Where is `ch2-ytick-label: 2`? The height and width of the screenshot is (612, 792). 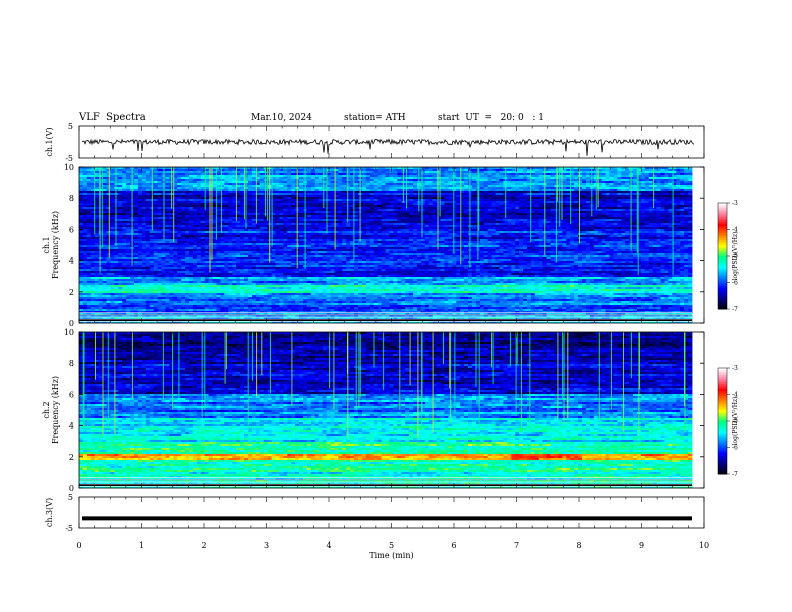
ch2-ytick-label: 2 is located at coordinates (71, 457).